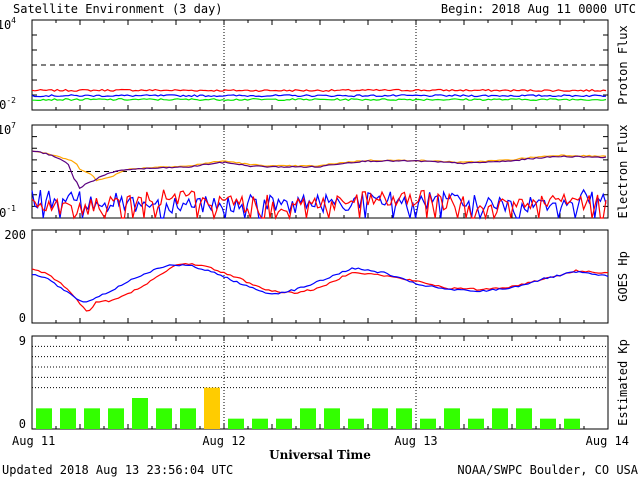 The width and height of the screenshot is (640, 480). I want to click on y-tick-label: 10-2, so click(8, 104).